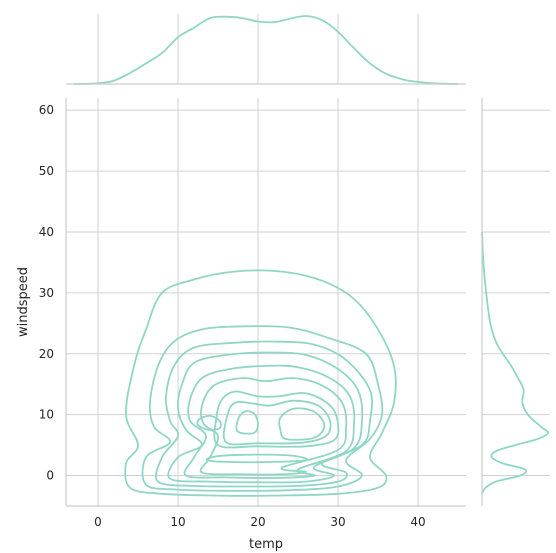 The width and height of the screenshot is (556, 553). Describe the element at coordinates (177, 522) in the screenshot. I see `x-tick-label: 10` at that location.